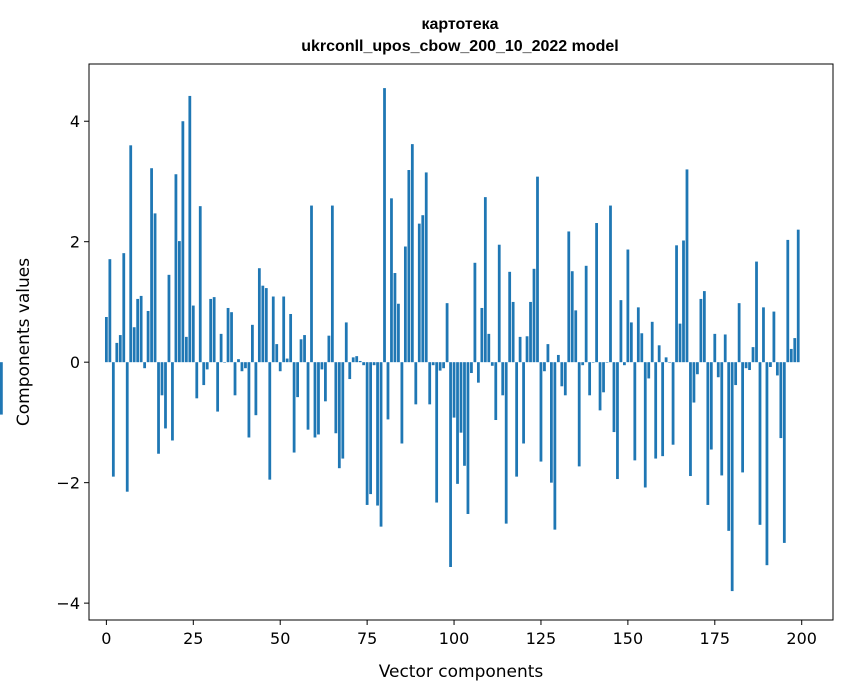 This screenshot has width=847, height=696. I want to click on y-tick-label: 4, so click(75, 121).